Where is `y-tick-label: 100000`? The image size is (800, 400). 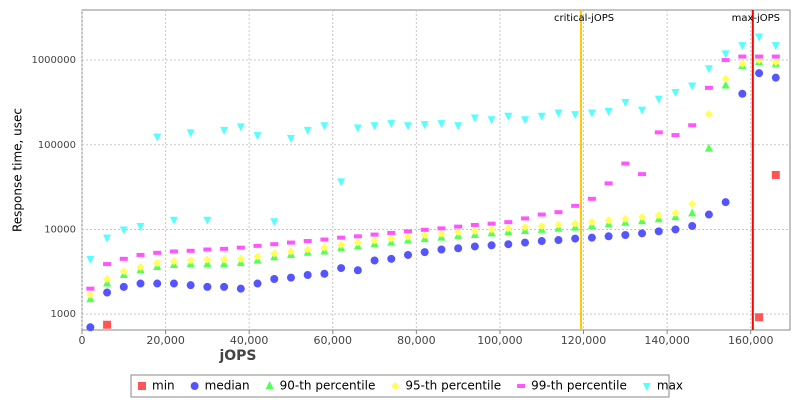 y-tick-label: 100000 is located at coordinates (57, 145).